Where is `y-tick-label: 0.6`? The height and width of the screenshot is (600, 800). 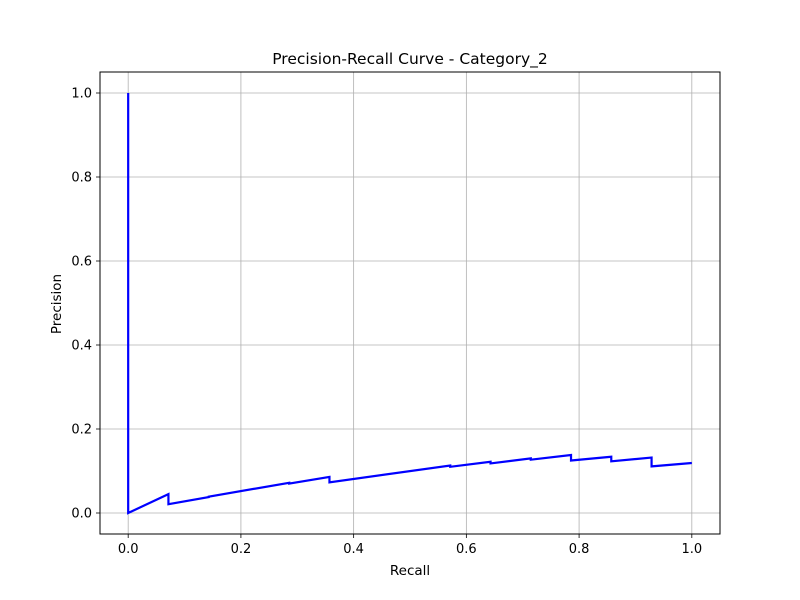
y-tick-label: 0.6 is located at coordinates (81, 262).